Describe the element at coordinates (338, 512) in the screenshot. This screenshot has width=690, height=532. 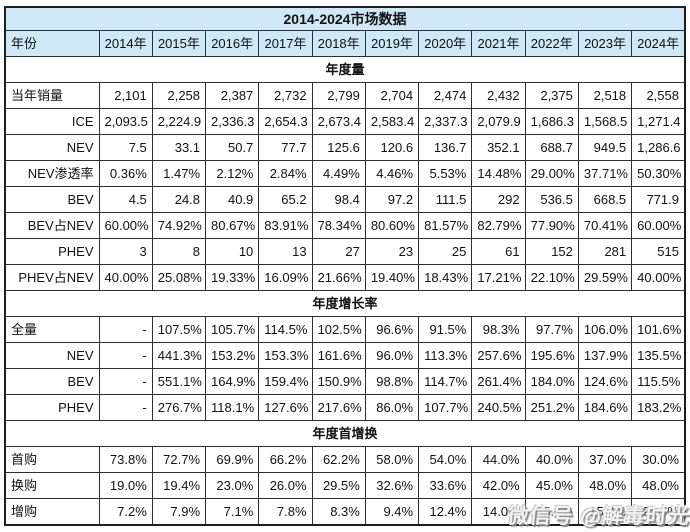
I see `data-cell: 8.3%` at that location.